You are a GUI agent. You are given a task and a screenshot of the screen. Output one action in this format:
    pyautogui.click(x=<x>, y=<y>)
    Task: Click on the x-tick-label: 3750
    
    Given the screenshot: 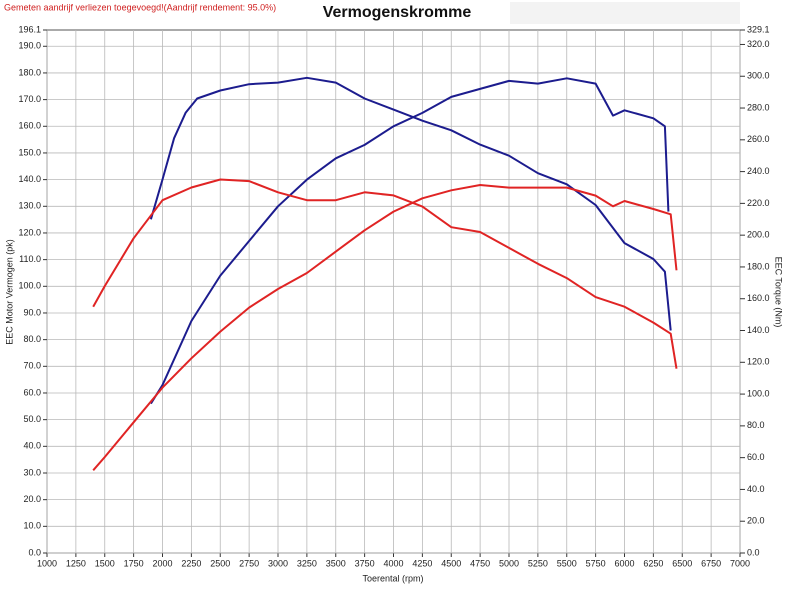 What is the action you would take?
    pyautogui.click(x=365, y=563)
    